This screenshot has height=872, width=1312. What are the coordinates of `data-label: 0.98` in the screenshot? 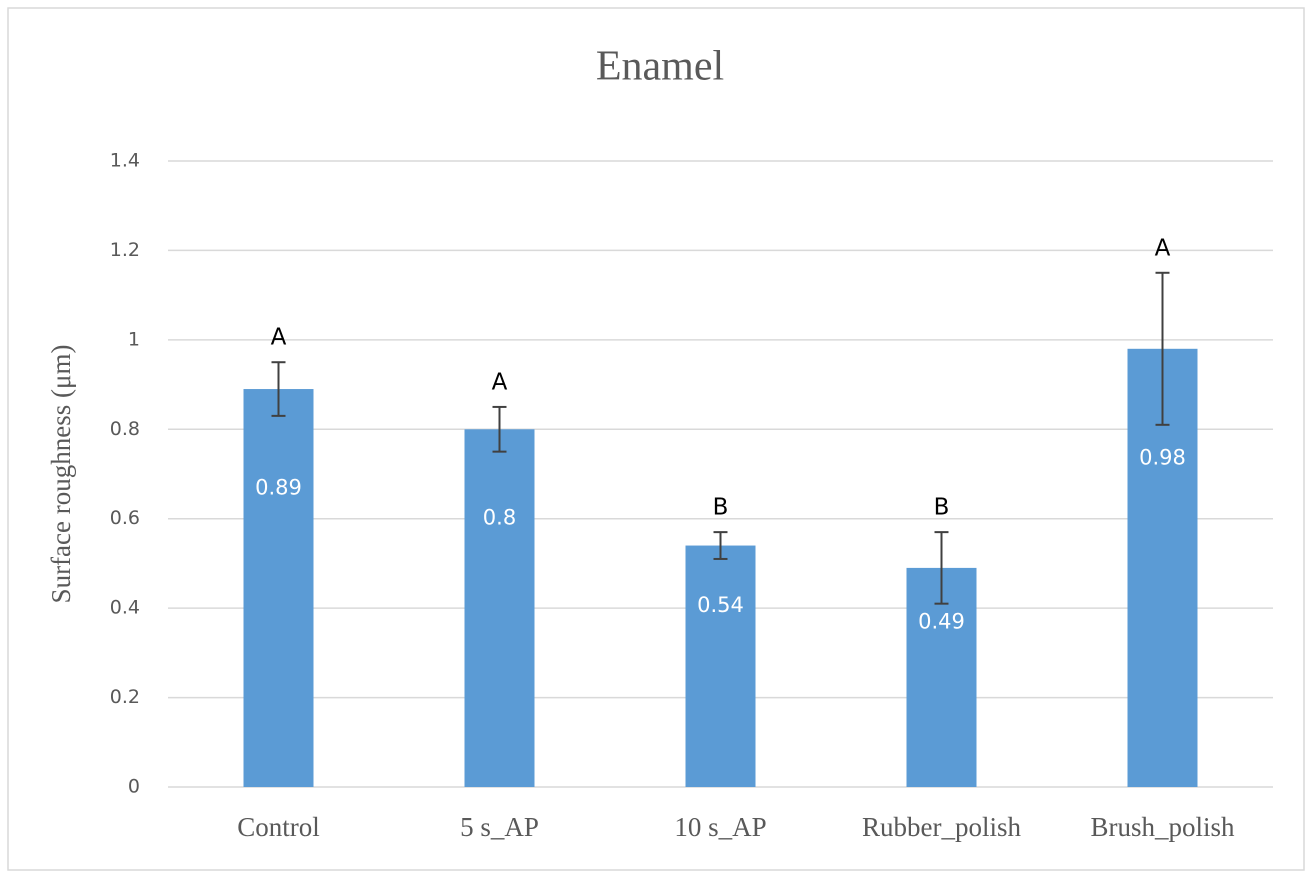 It's located at (1162, 457).